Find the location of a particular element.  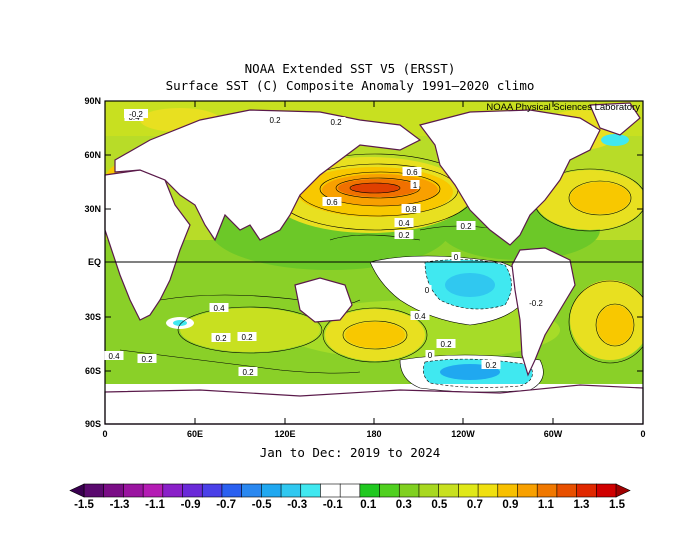

lat-tick-label: 90S is located at coordinates (93, 424).